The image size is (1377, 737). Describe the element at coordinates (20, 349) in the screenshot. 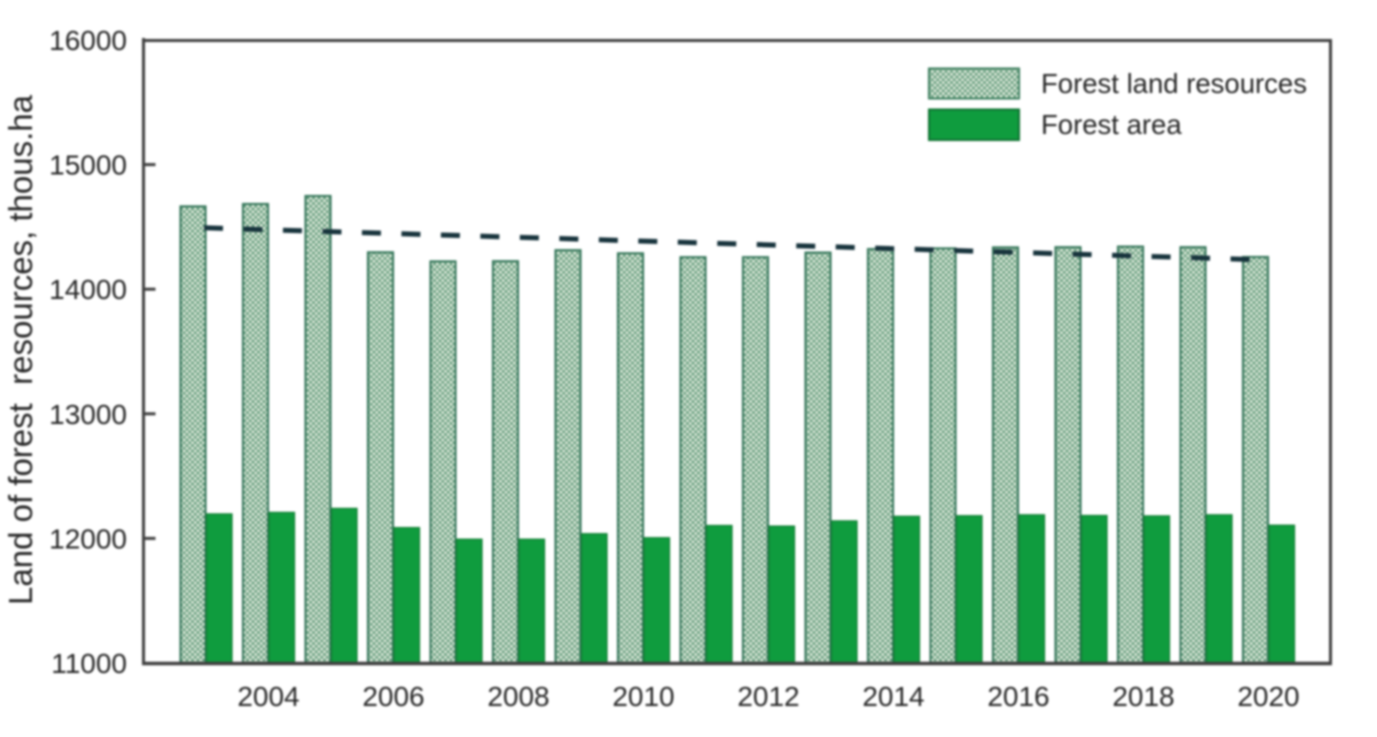

I see `svg-text:Land of forest resources, tho: Land of forest resources, thous.ha` at that location.